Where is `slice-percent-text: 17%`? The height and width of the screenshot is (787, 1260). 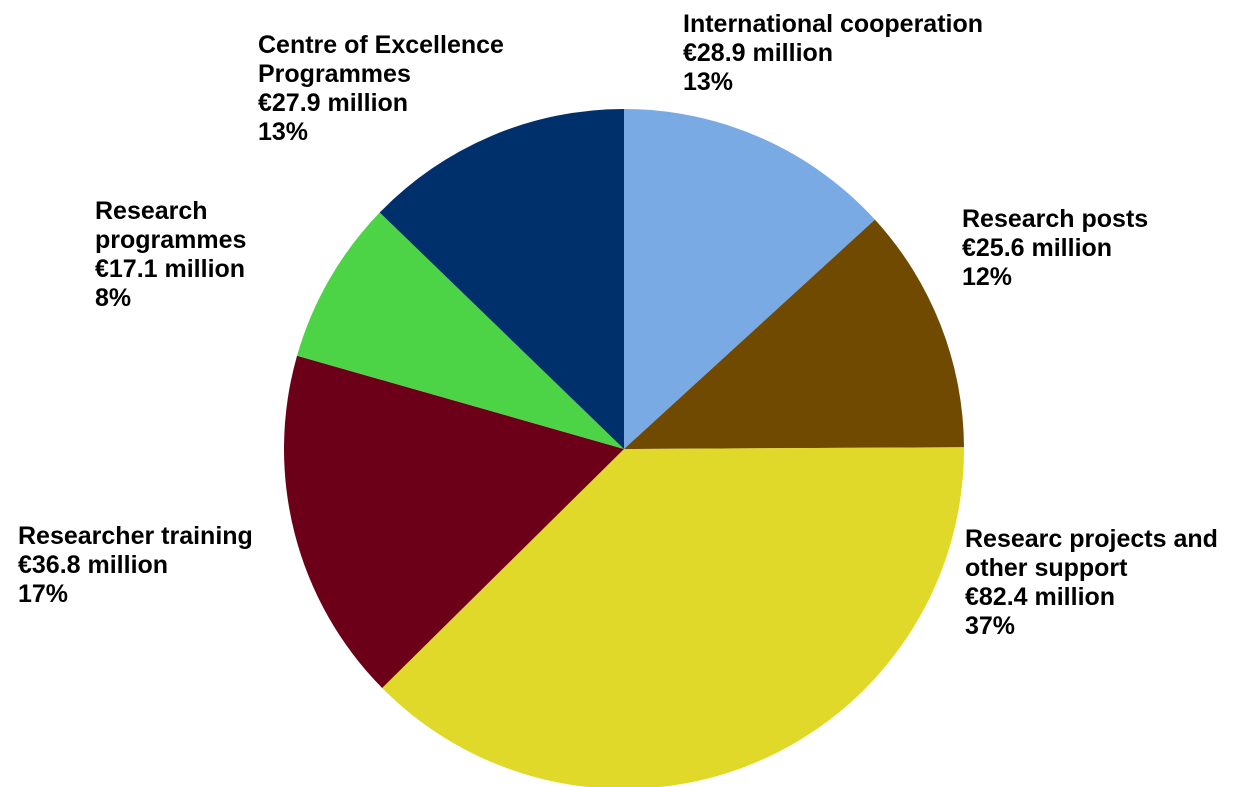 slice-percent-text: 17% is located at coordinates (43, 594).